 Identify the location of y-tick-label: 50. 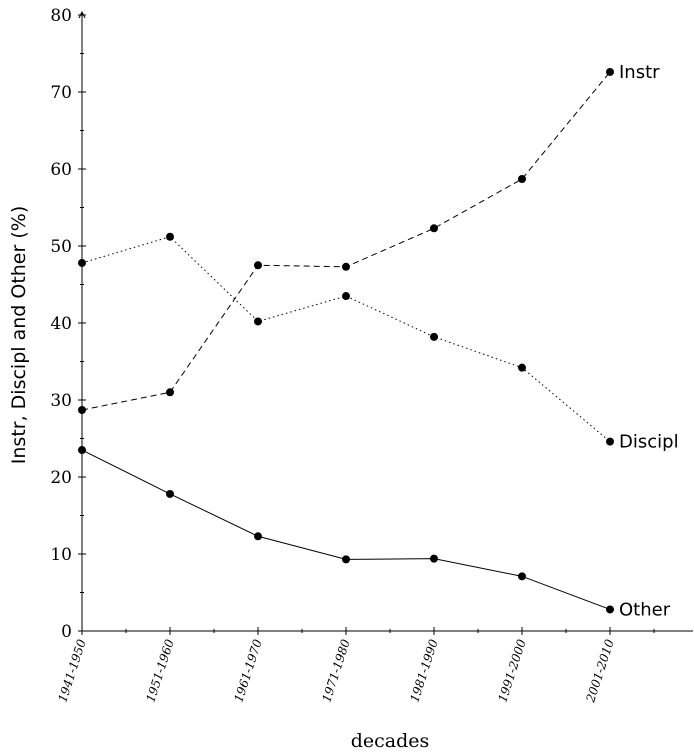
(61, 247).